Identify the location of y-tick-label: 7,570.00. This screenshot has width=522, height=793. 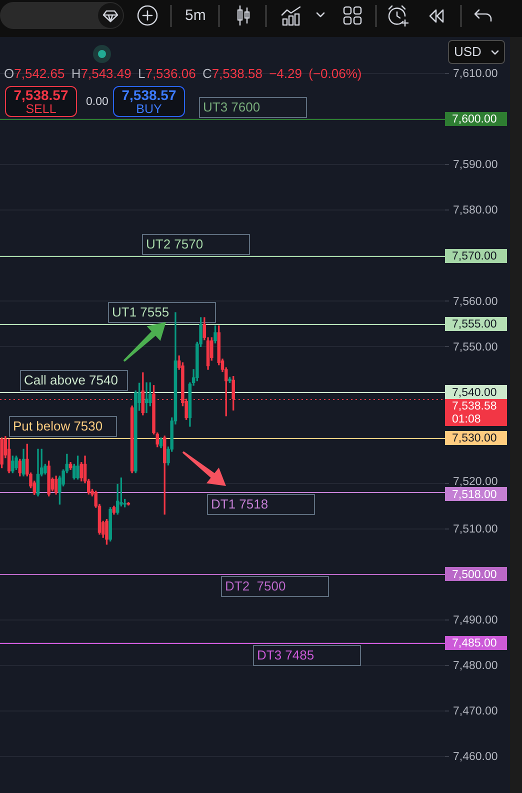
(474, 256).